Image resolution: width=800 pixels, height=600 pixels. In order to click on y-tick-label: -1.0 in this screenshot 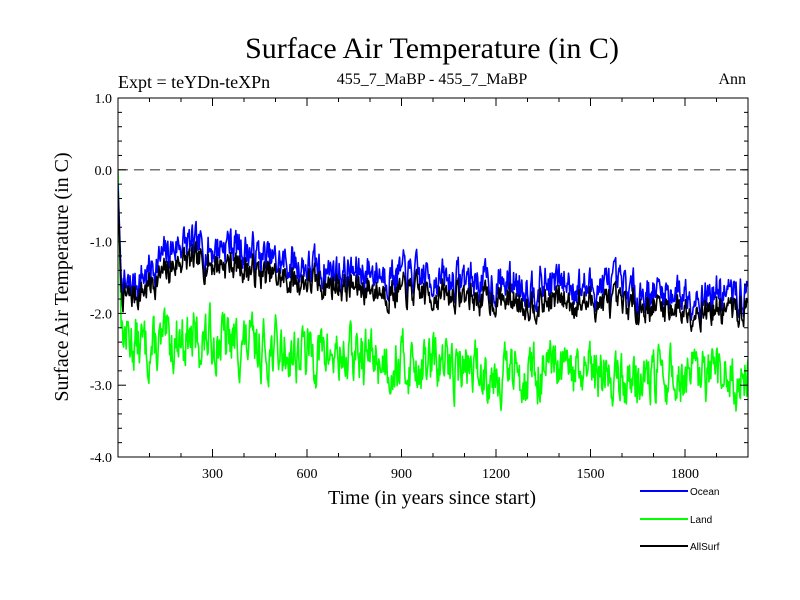, I will do `click(101, 243)`.